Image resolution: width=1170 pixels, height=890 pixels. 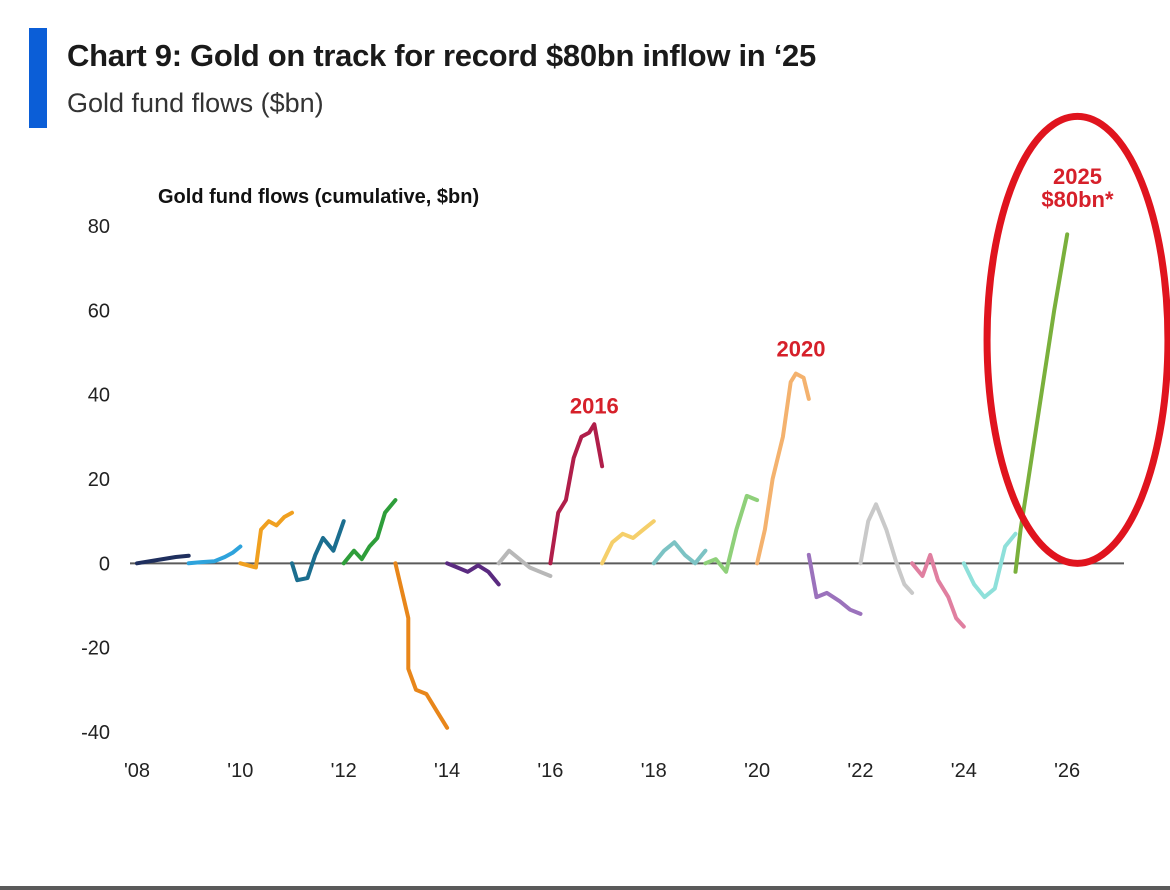 What do you see at coordinates (731, 533) in the screenshot?
I see `series-line-2019` at bounding box center [731, 533].